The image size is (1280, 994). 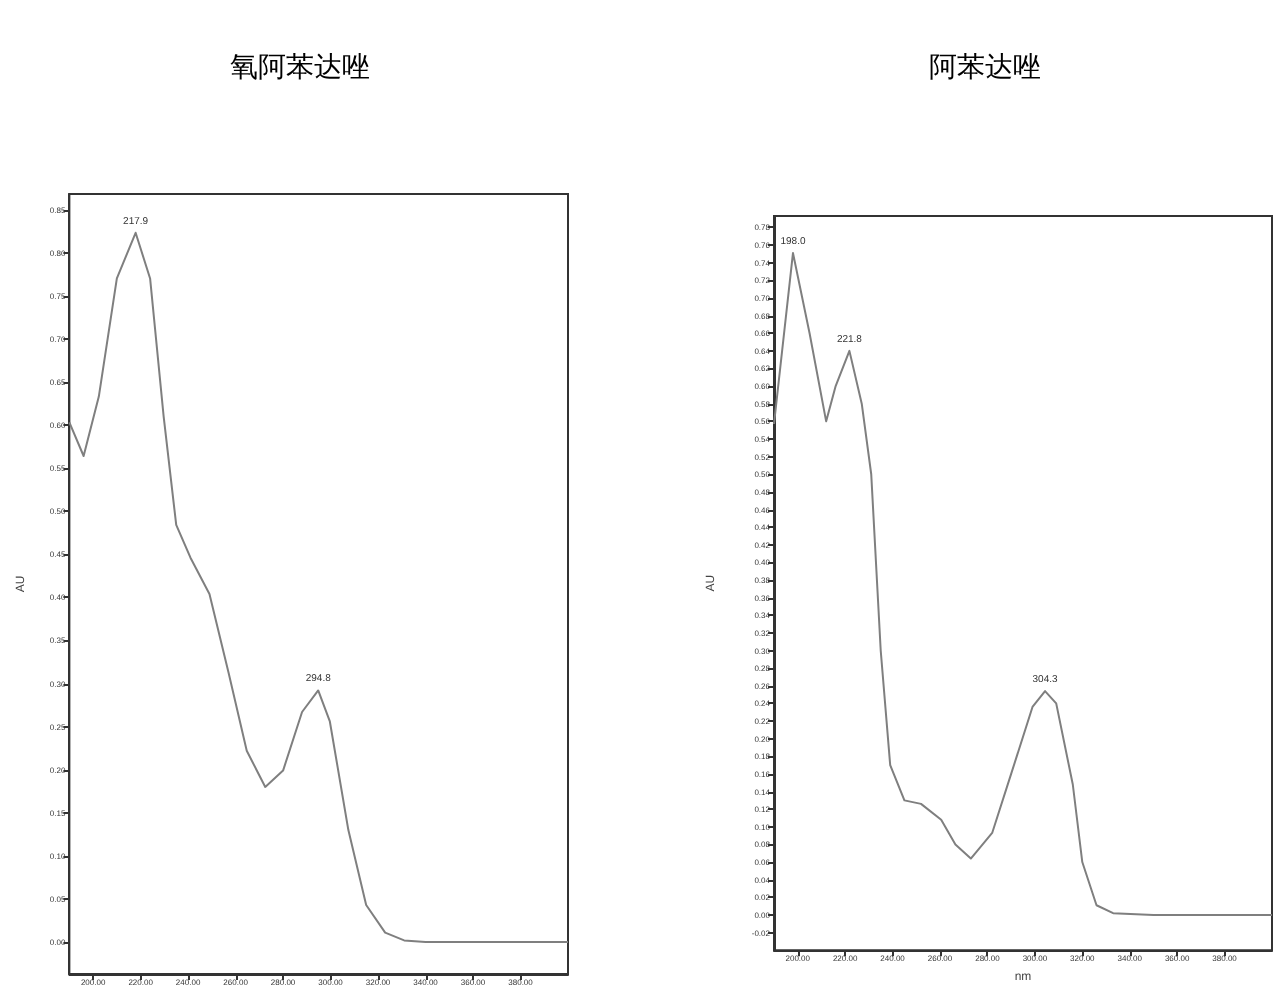 What do you see at coordinates (985, 68) in the screenshot?
I see `chart-title: 阿苯达唑` at bounding box center [985, 68].